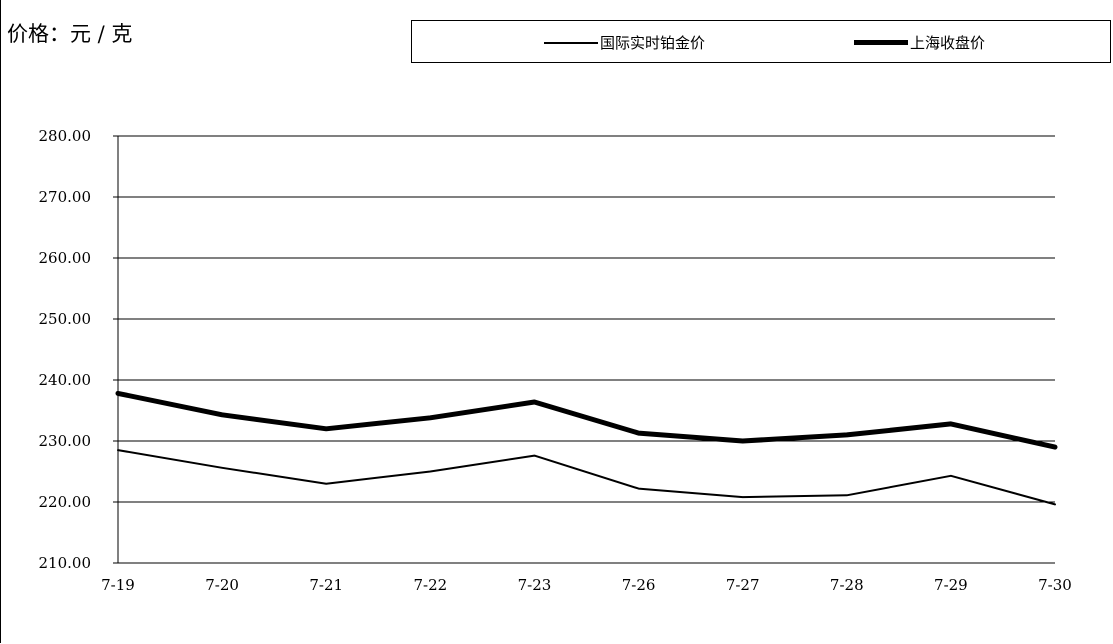  I want to click on x-tick-label: 7-27, so click(743, 585).